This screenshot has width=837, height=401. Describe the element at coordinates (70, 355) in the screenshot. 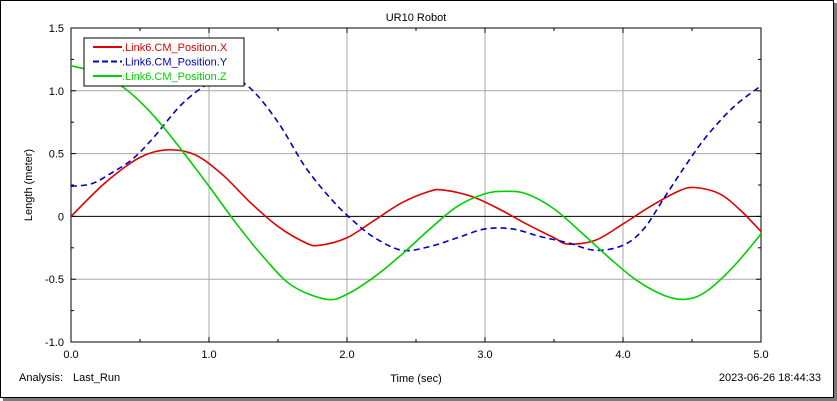

I see `x-tick-label: 0.0` at that location.